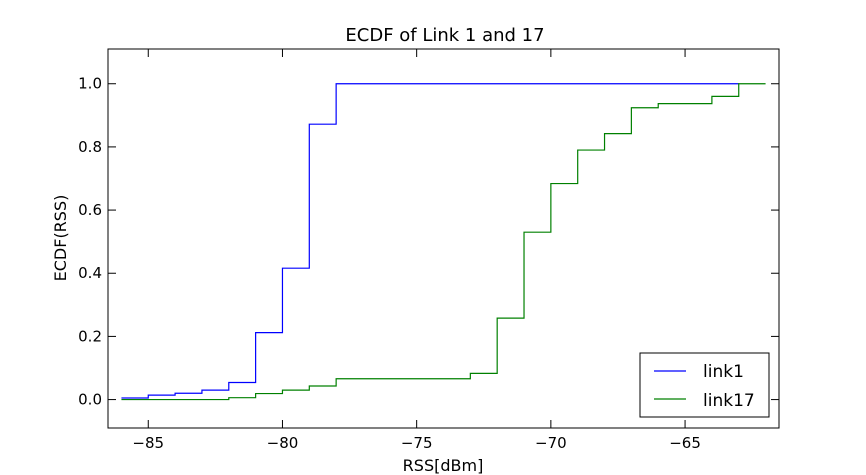  I want to click on y-tick-label: 0.2, so click(90, 336).